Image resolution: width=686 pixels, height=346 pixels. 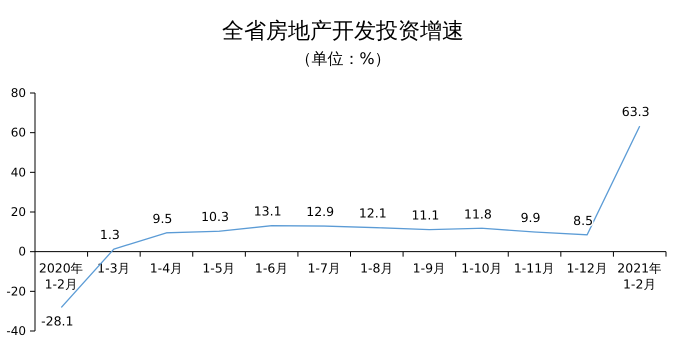 What do you see at coordinates (425, 215) in the screenshot?
I see `data-label: 11.1` at bounding box center [425, 215].